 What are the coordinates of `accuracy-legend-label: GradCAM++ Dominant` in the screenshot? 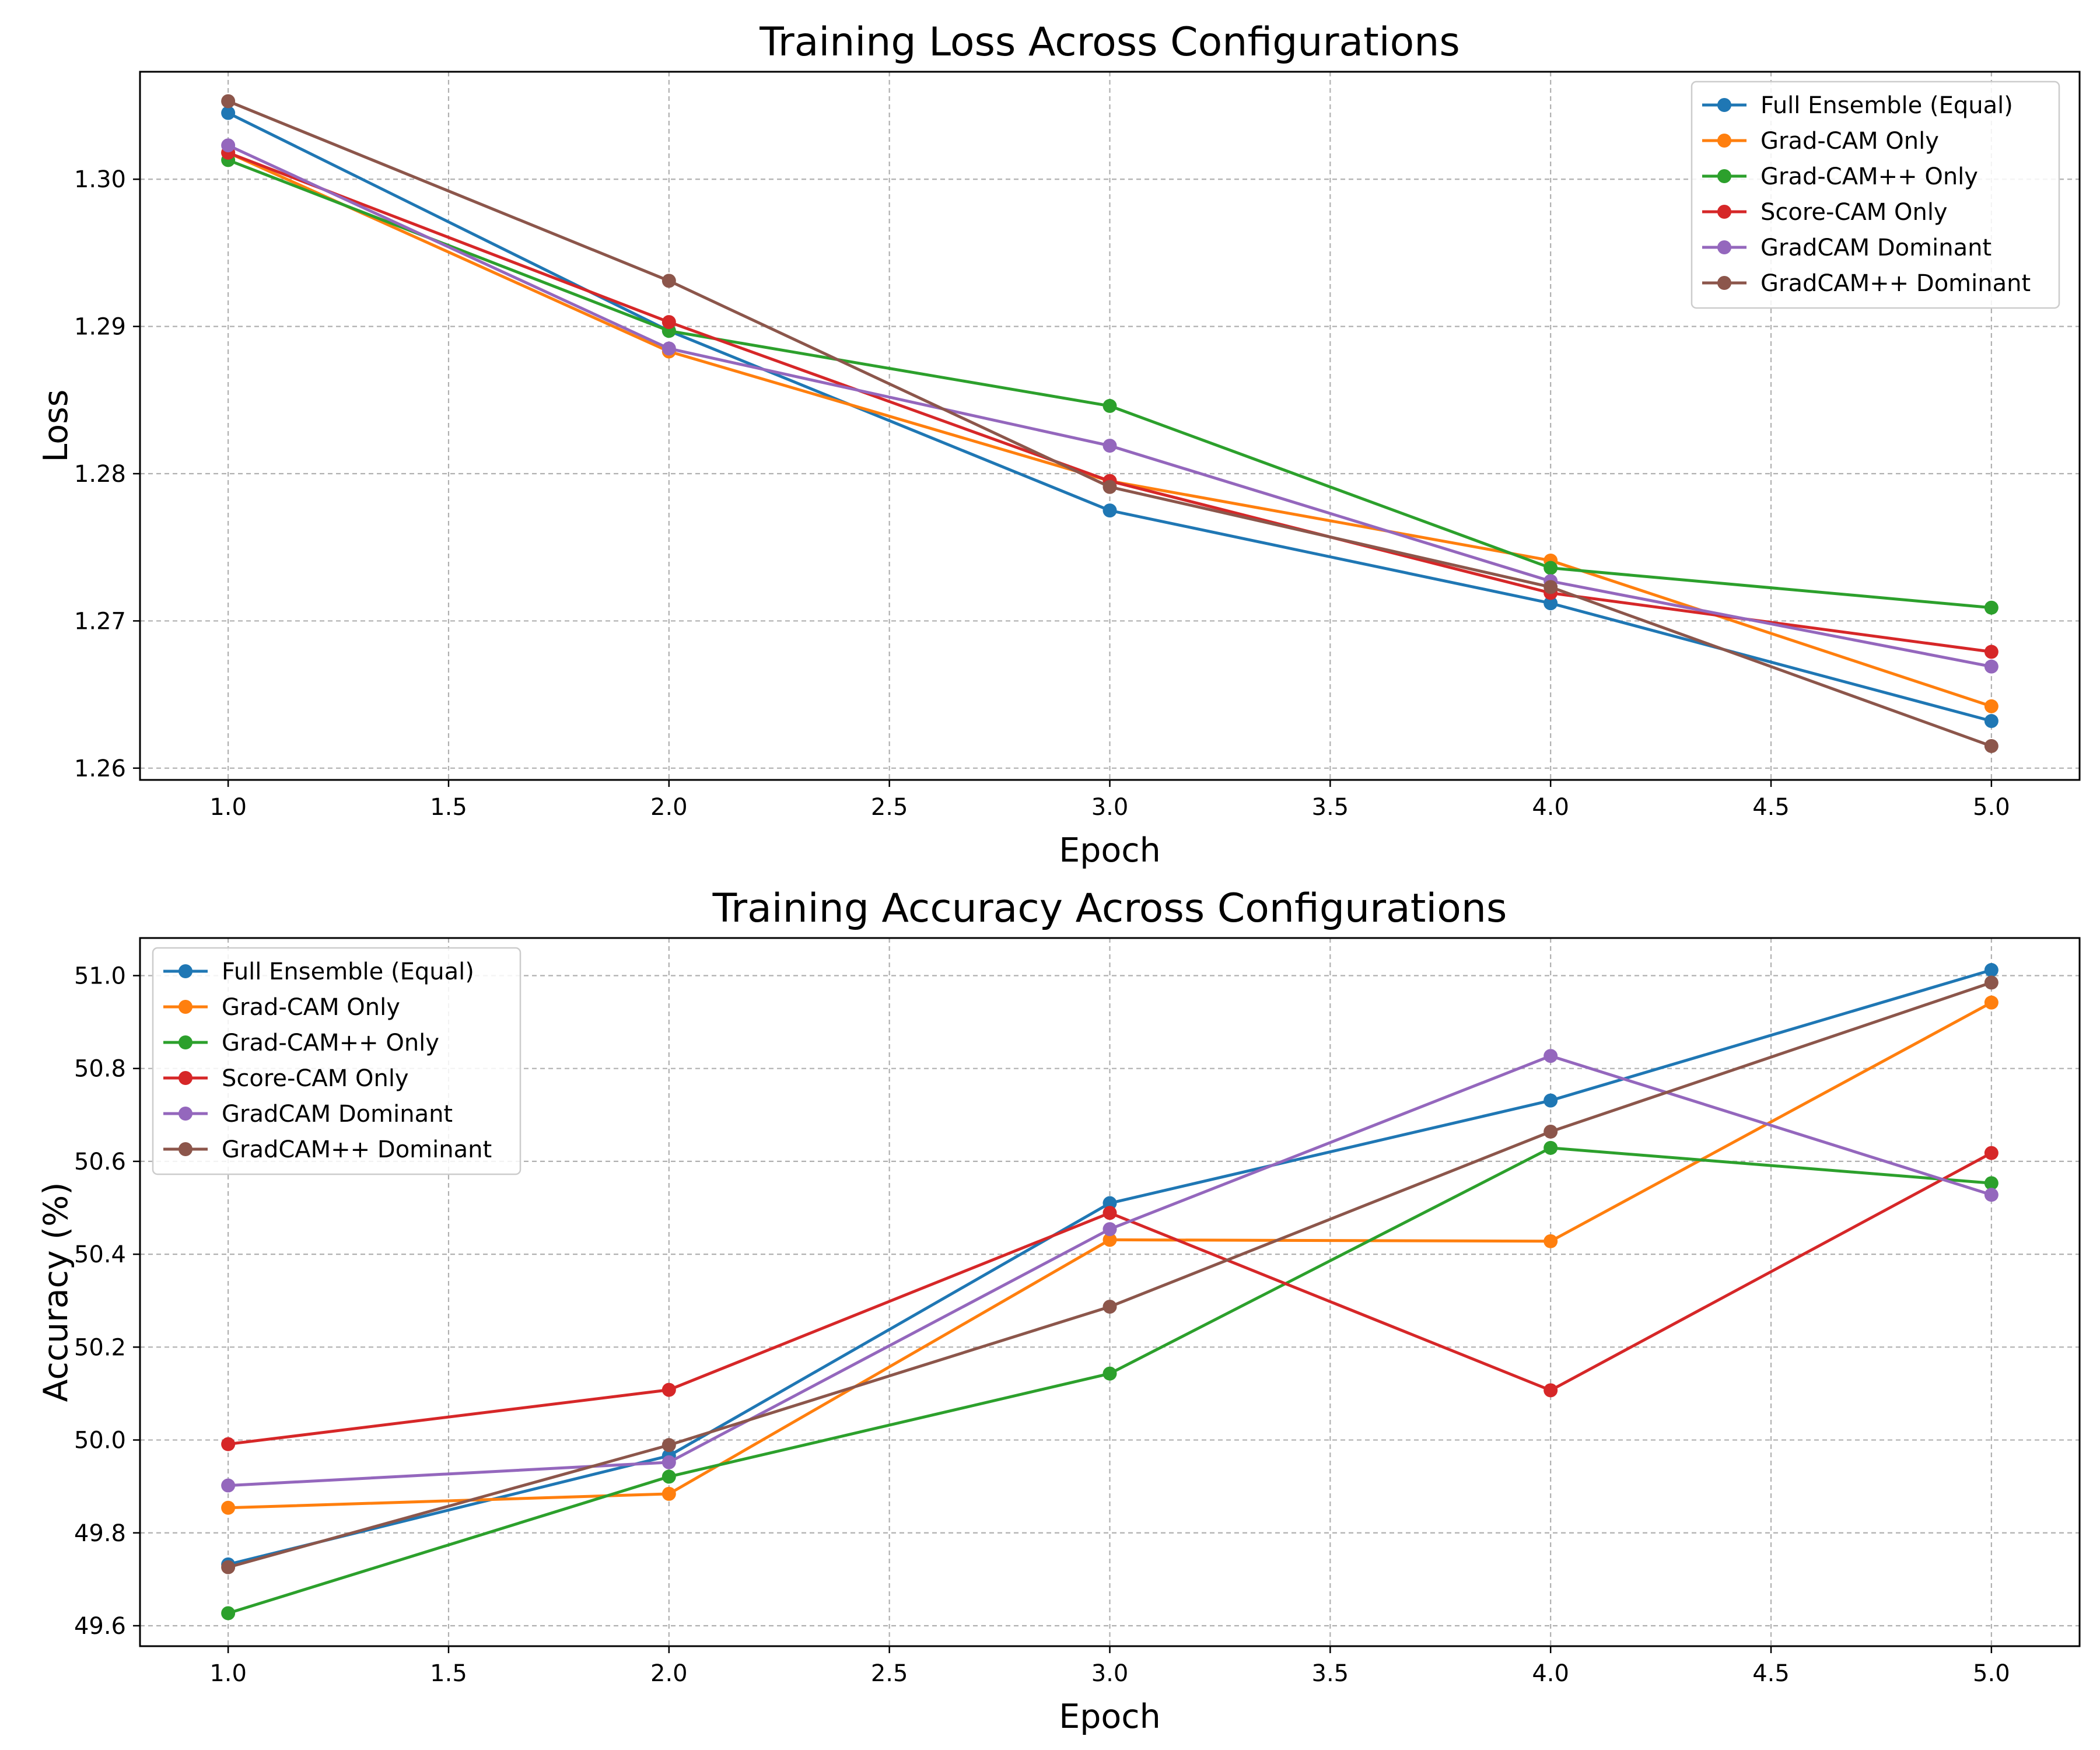 It's located at (357, 1149).